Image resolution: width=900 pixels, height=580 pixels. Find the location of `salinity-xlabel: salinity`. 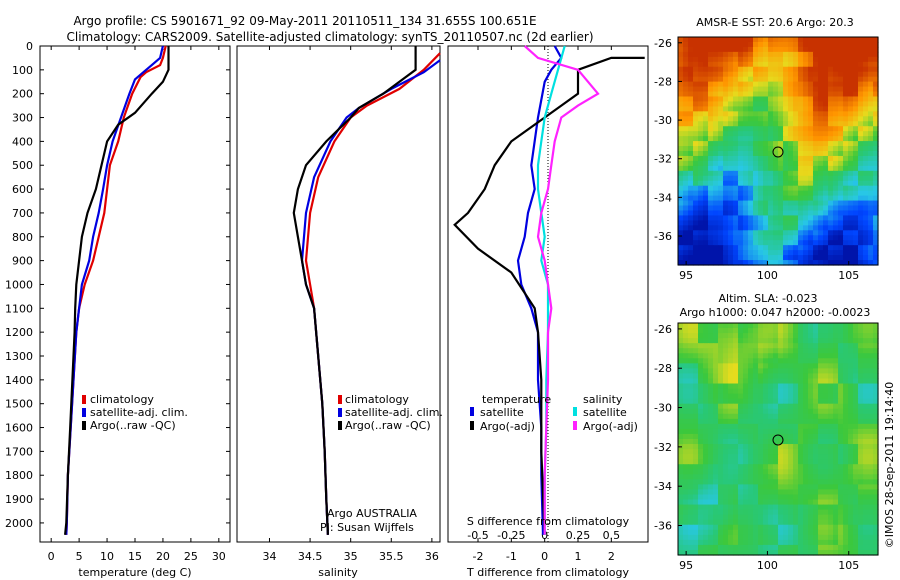

salinity-xlabel: salinity is located at coordinates (338, 572).